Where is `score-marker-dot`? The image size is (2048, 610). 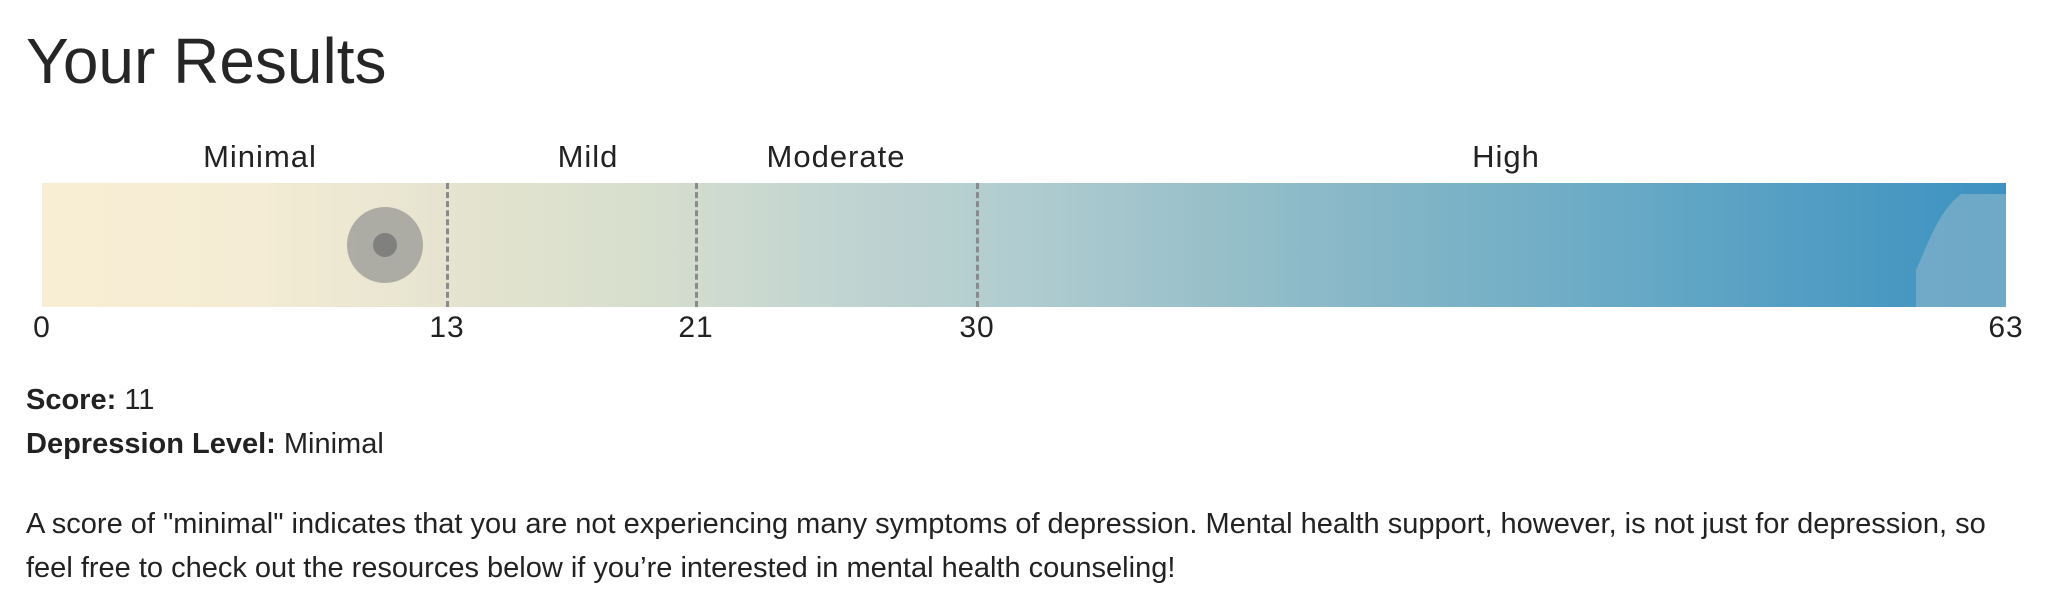 score-marker-dot is located at coordinates (385, 245).